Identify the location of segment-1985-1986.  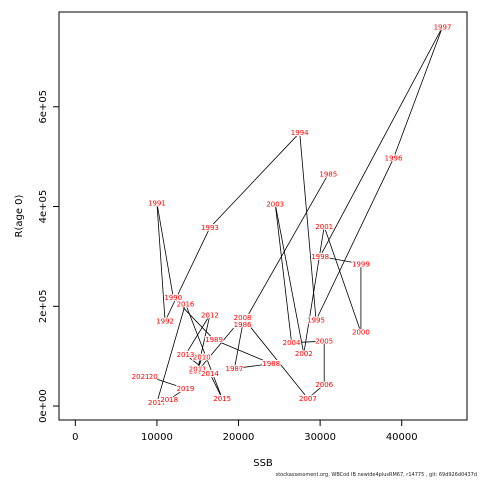
(285, 249).